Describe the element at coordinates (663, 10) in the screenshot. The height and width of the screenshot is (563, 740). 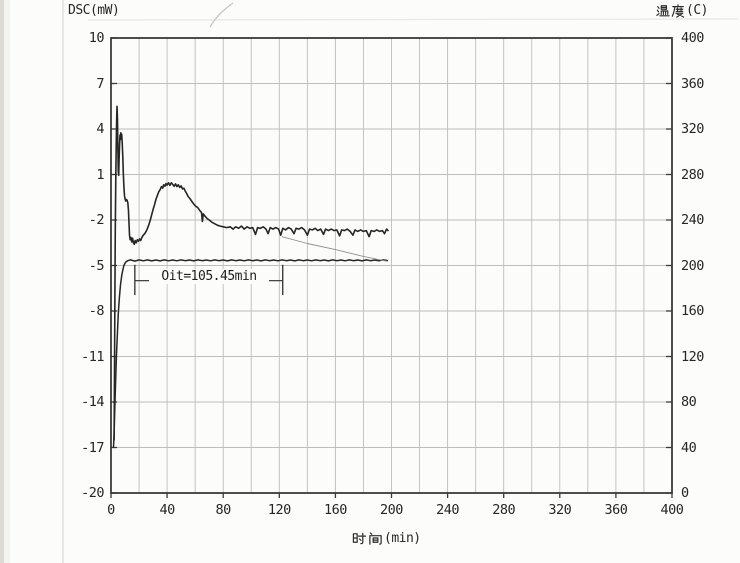
I see `glyph-wen-icon` at that location.